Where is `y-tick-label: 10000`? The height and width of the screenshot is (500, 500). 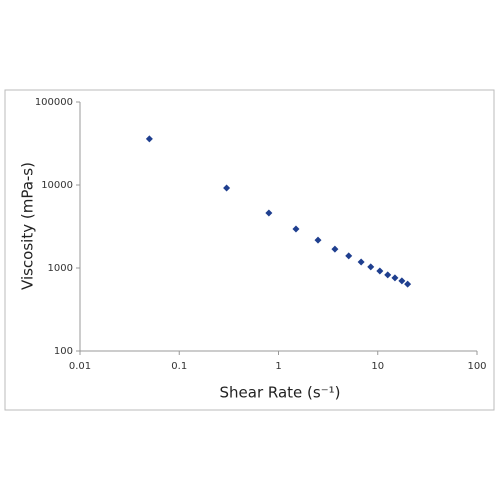 y-tick-label: 10000 is located at coordinates (57, 185).